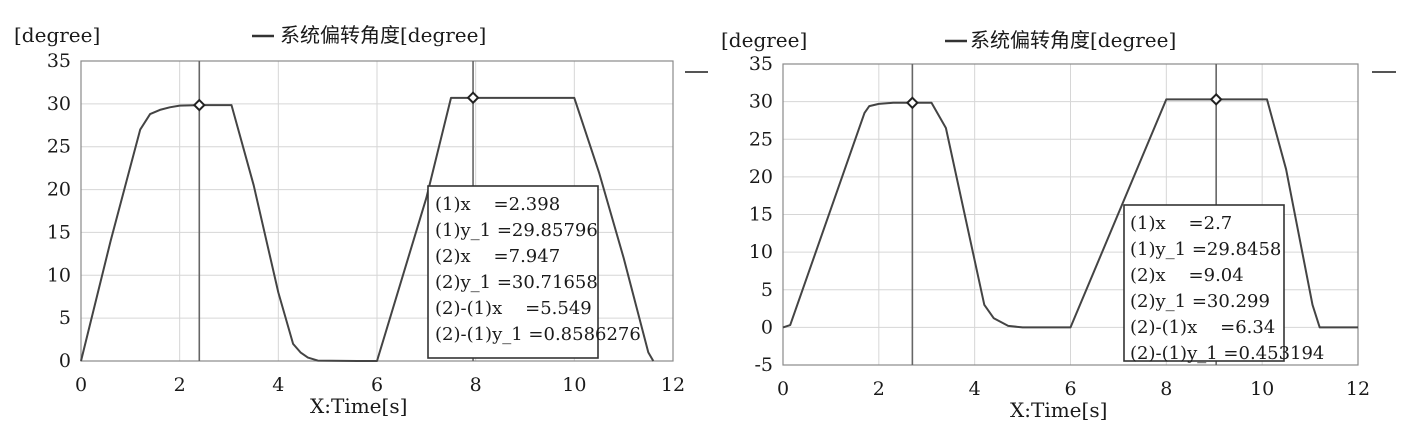 The image size is (1417, 427). I want to click on annotation-line: (2)x =9.04, so click(1187, 275).